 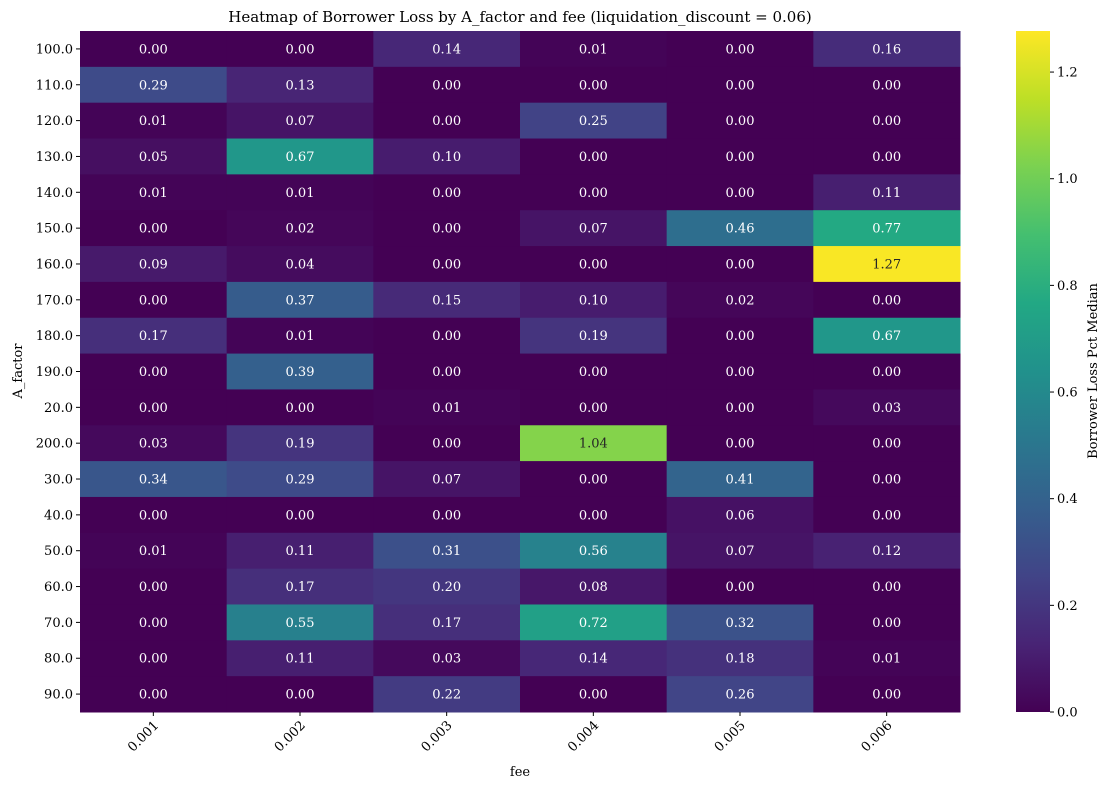 I want to click on y-tick-label: 20.0, so click(x=58, y=408).